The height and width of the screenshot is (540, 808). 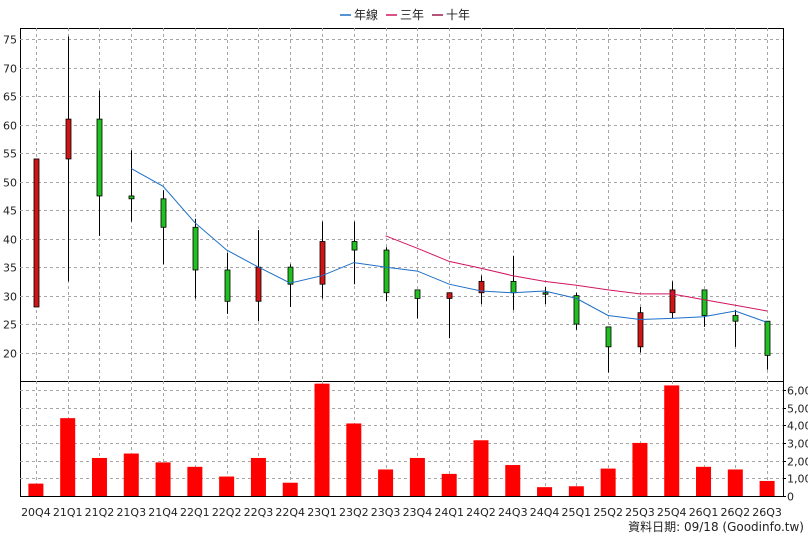 I want to click on price-tick-label: 75, so click(x=10, y=40).